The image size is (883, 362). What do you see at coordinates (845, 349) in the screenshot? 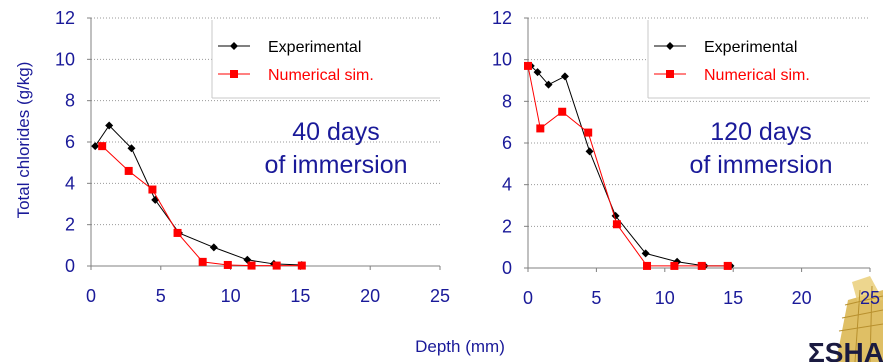
I see `svg-text: ΣSHAM` at bounding box center [845, 349].